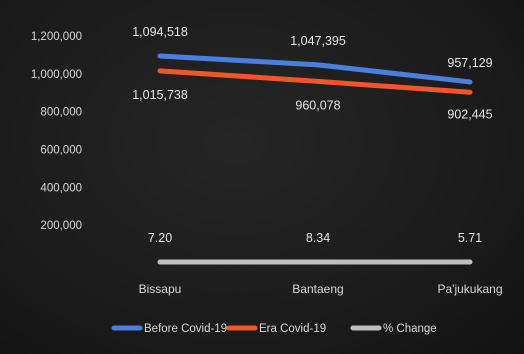 Image resolution: width=524 pixels, height=354 pixels. What do you see at coordinates (61, 113) in the screenshot?
I see `y-tick-label: 800,000` at bounding box center [61, 113].